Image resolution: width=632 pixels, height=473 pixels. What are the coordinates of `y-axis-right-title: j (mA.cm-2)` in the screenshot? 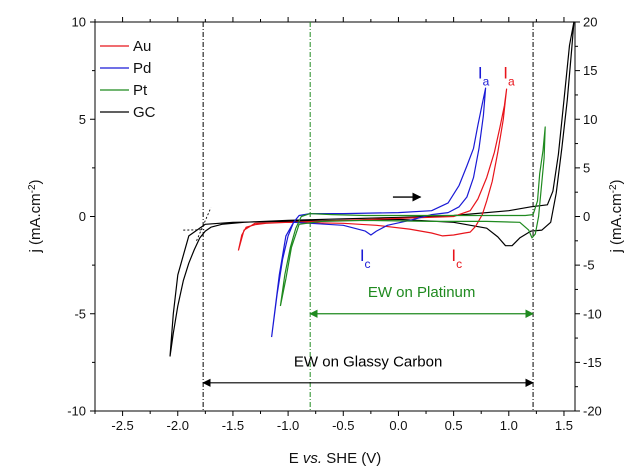 It's located at (617, 216).